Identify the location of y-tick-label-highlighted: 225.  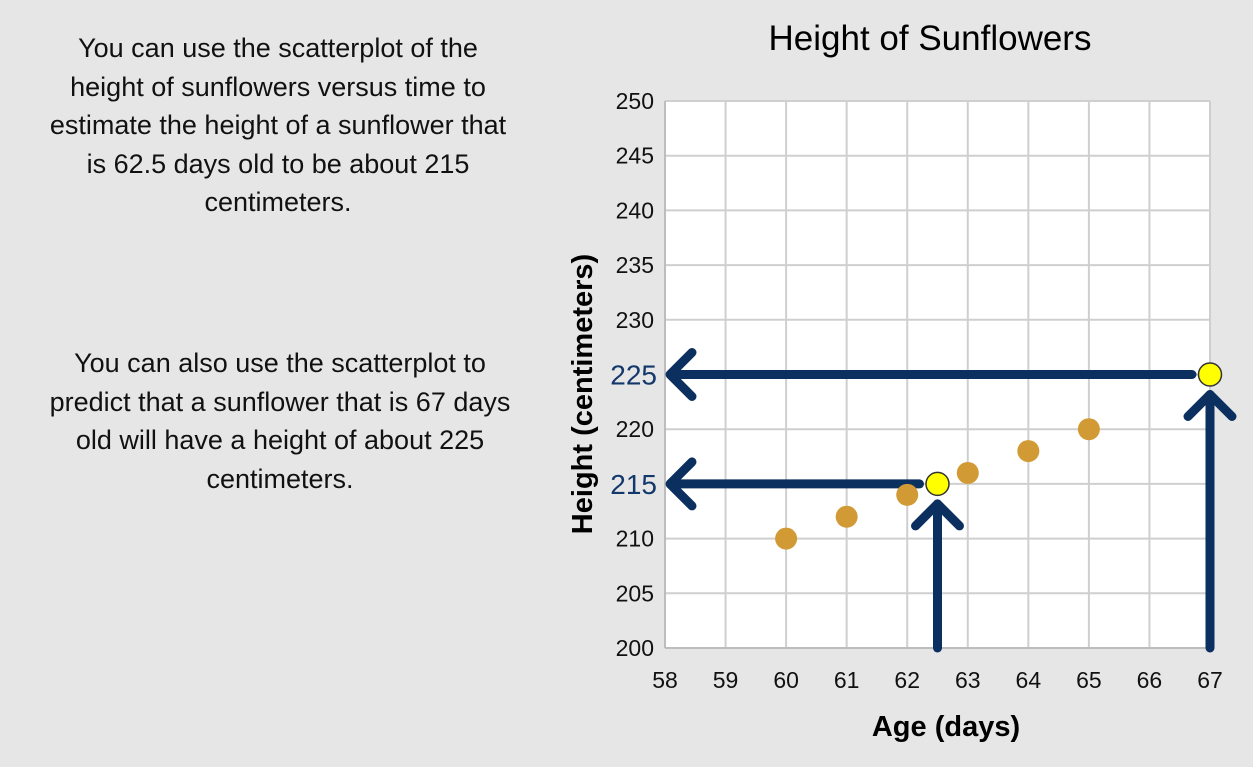
(633, 375).